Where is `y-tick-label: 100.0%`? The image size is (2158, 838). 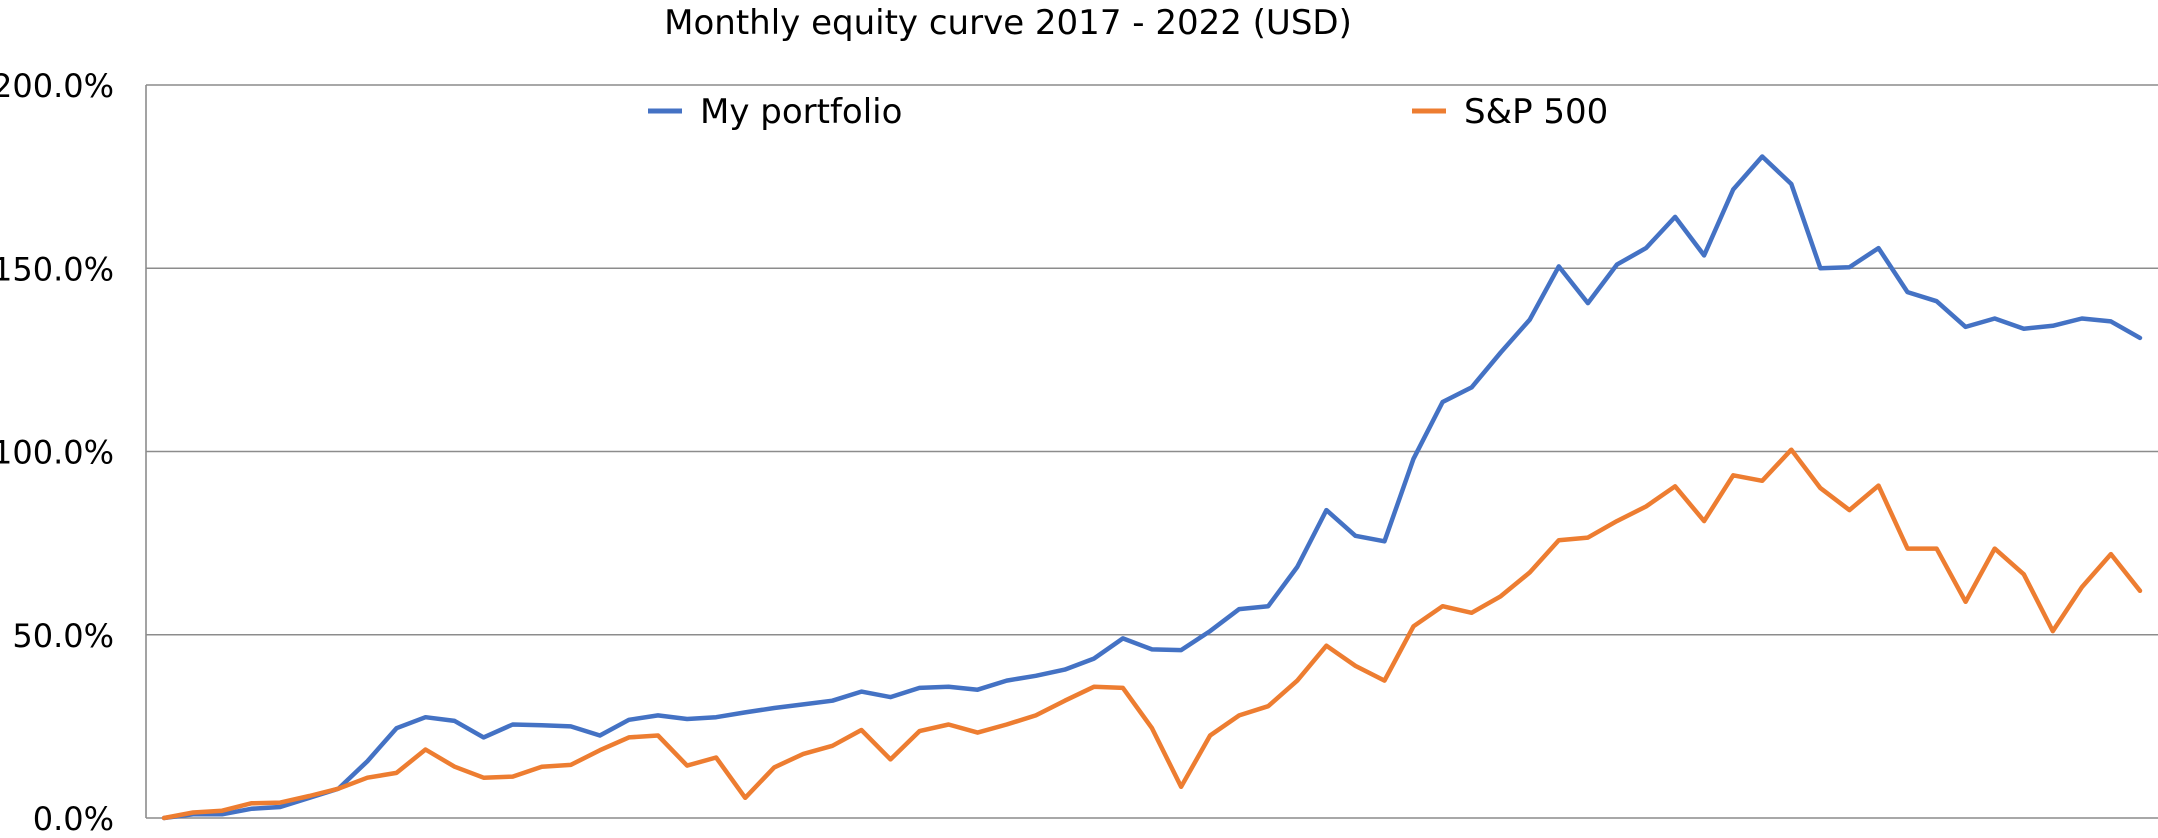 y-tick-label: 100.0% is located at coordinates (57, 453).